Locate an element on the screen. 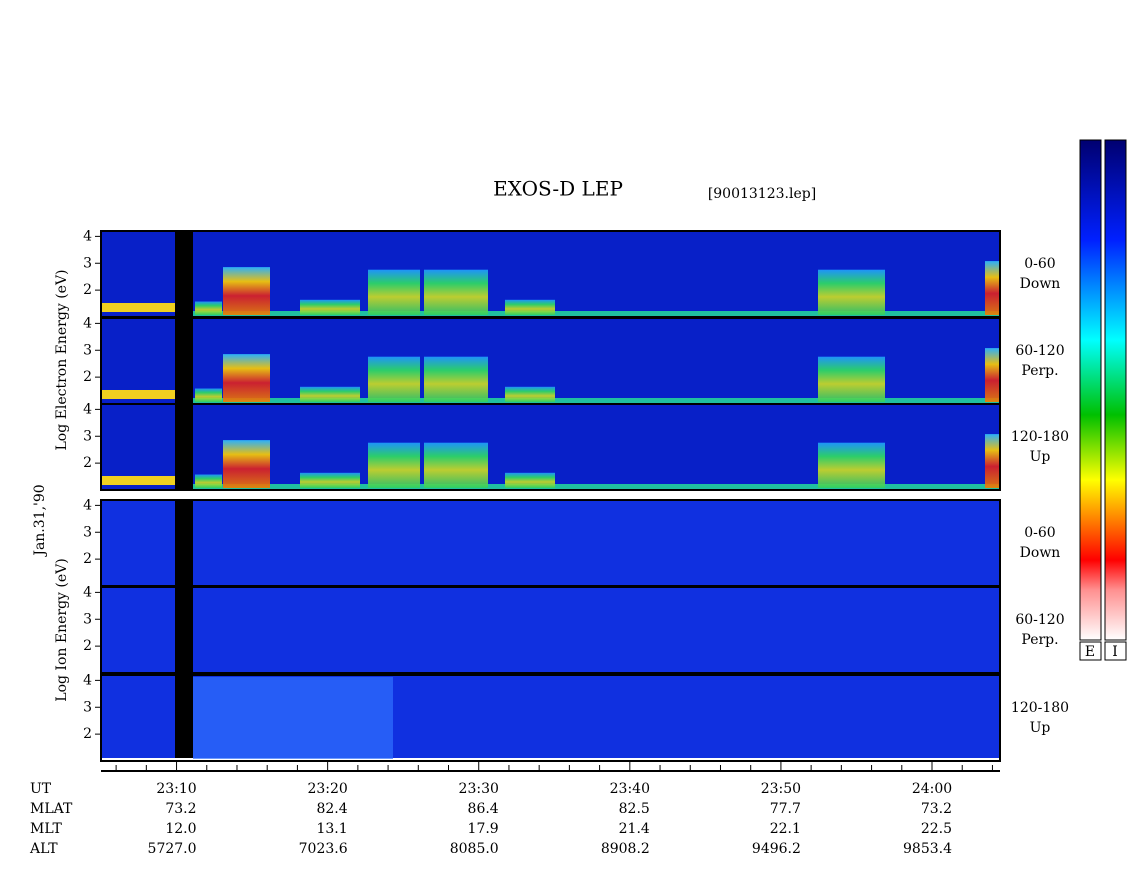  row-value: 82.4 is located at coordinates (331, 809).